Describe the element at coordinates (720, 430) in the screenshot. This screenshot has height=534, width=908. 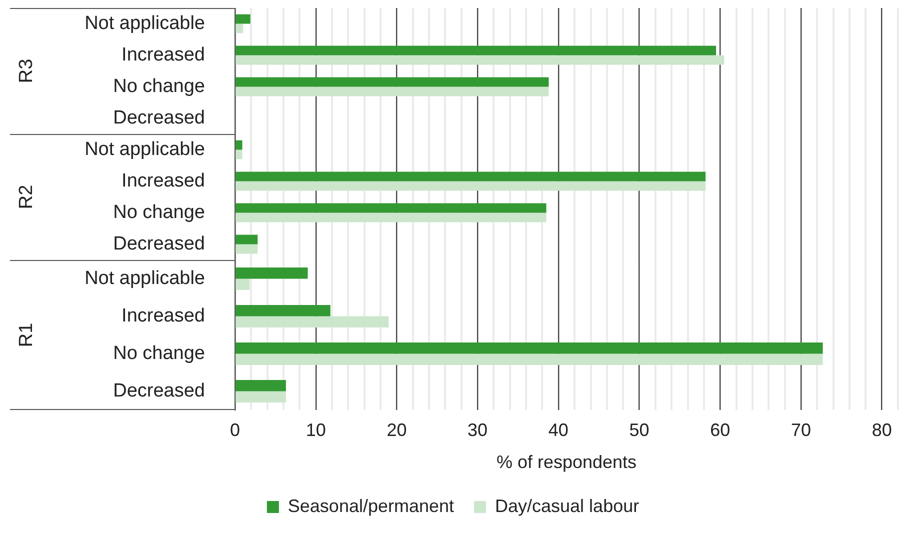
I see `x-tick-label: 60` at that location.